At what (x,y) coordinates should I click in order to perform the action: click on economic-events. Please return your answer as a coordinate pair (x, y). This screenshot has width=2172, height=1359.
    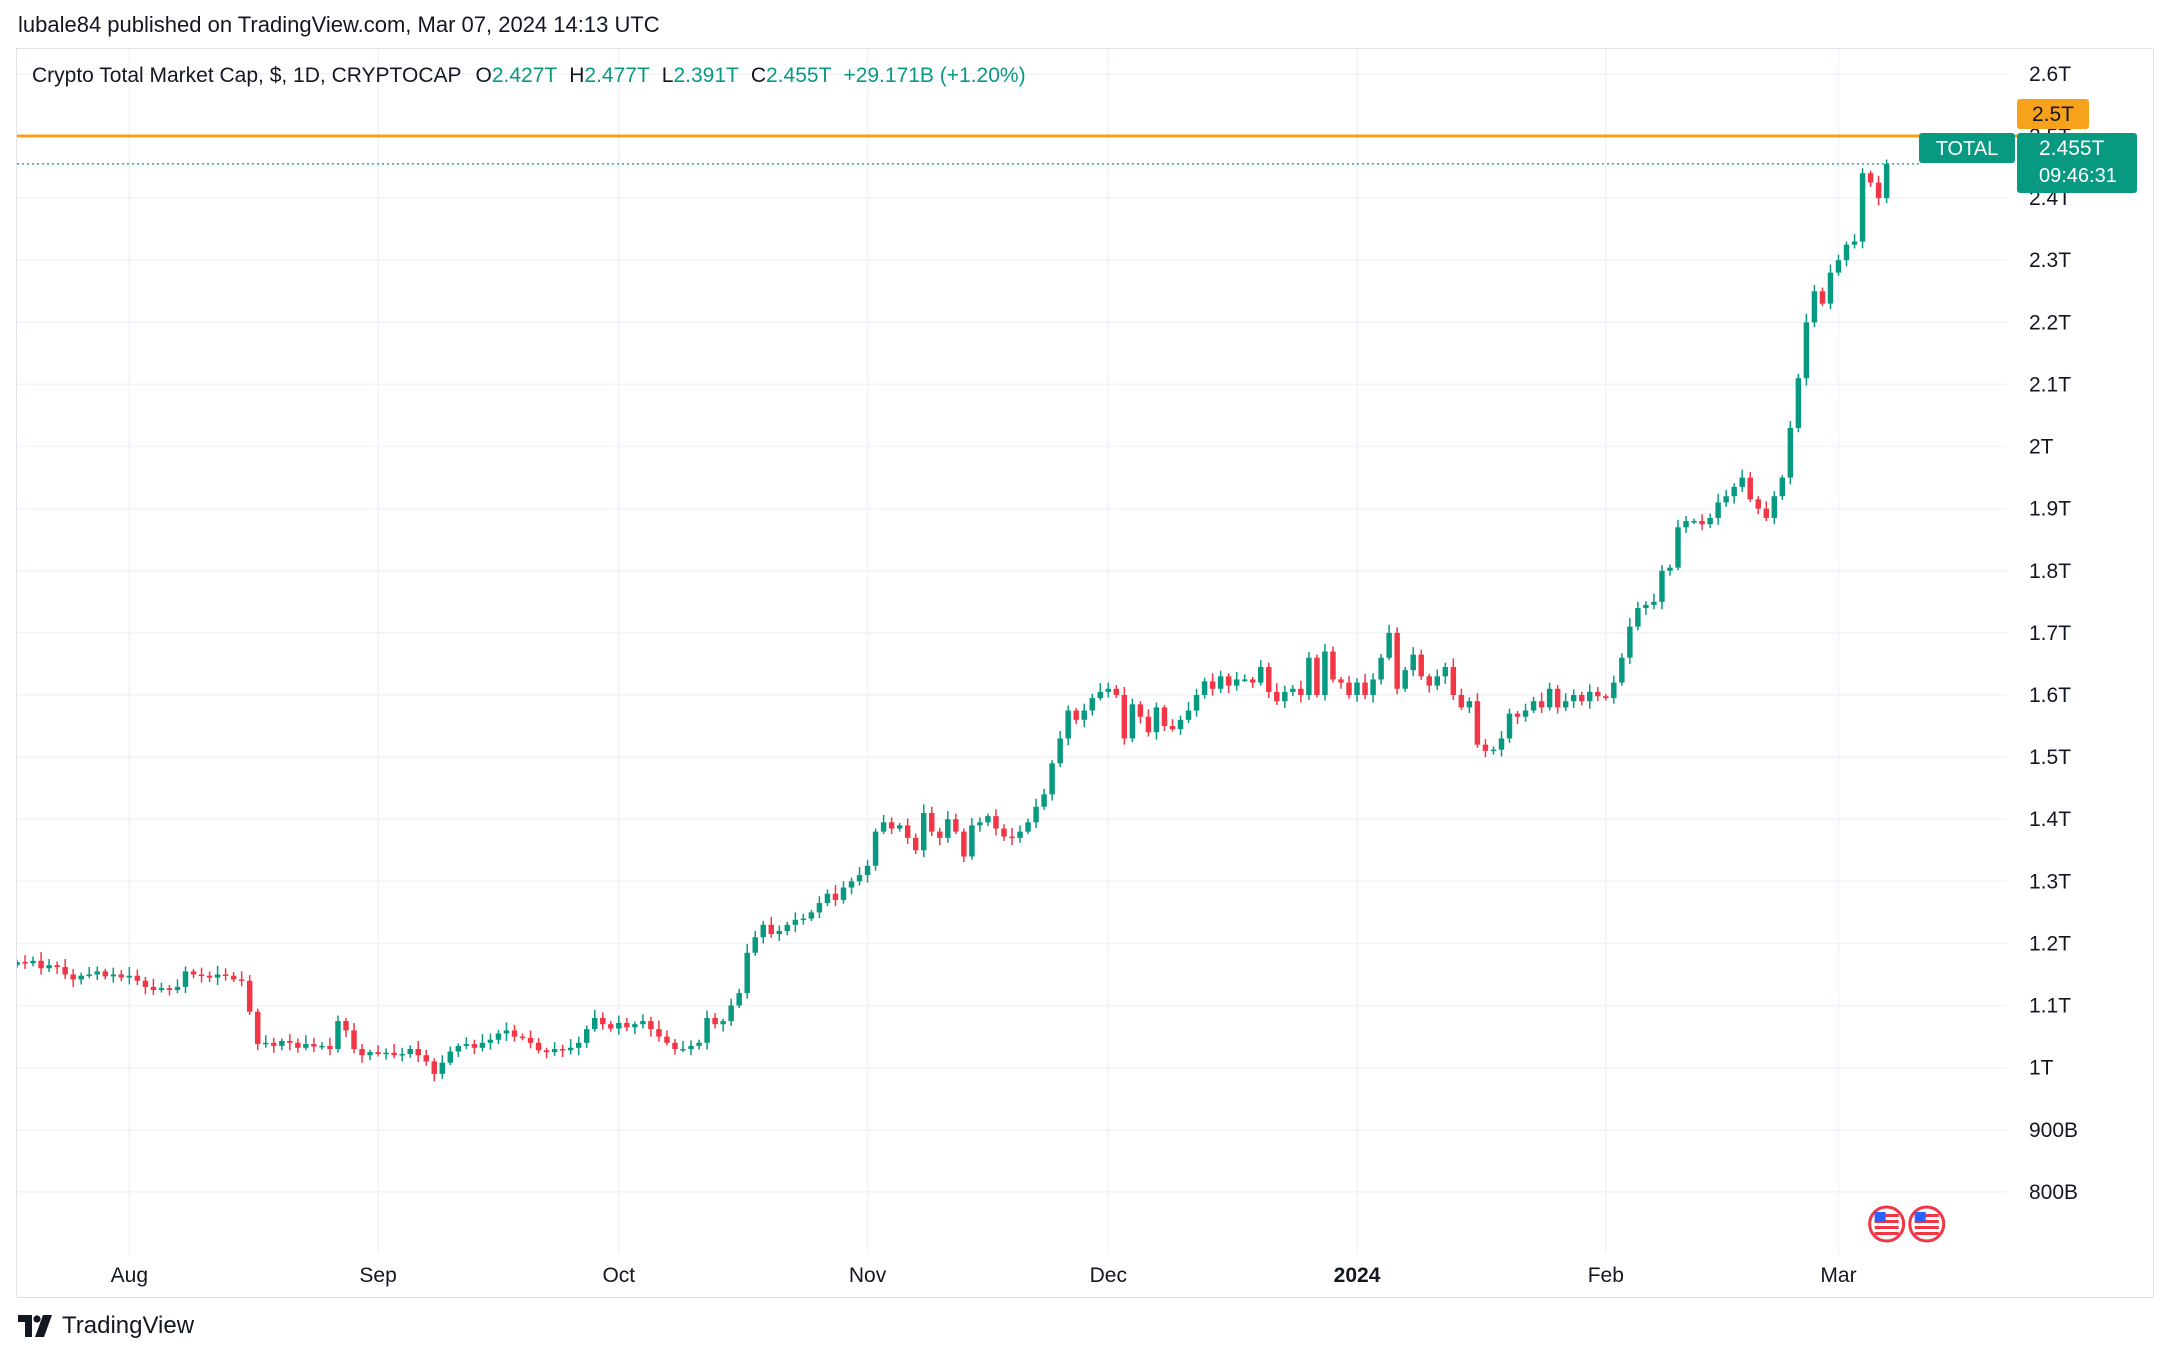
    Looking at the image, I should click on (1907, 1224).